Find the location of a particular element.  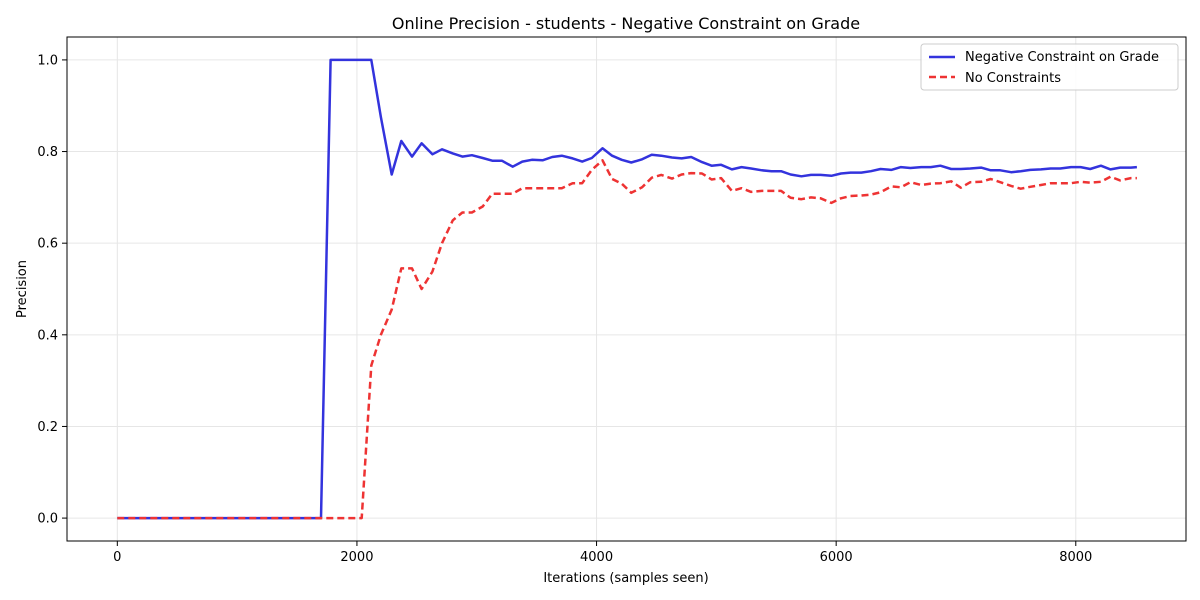

legend-box is located at coordinates (1049, 67).